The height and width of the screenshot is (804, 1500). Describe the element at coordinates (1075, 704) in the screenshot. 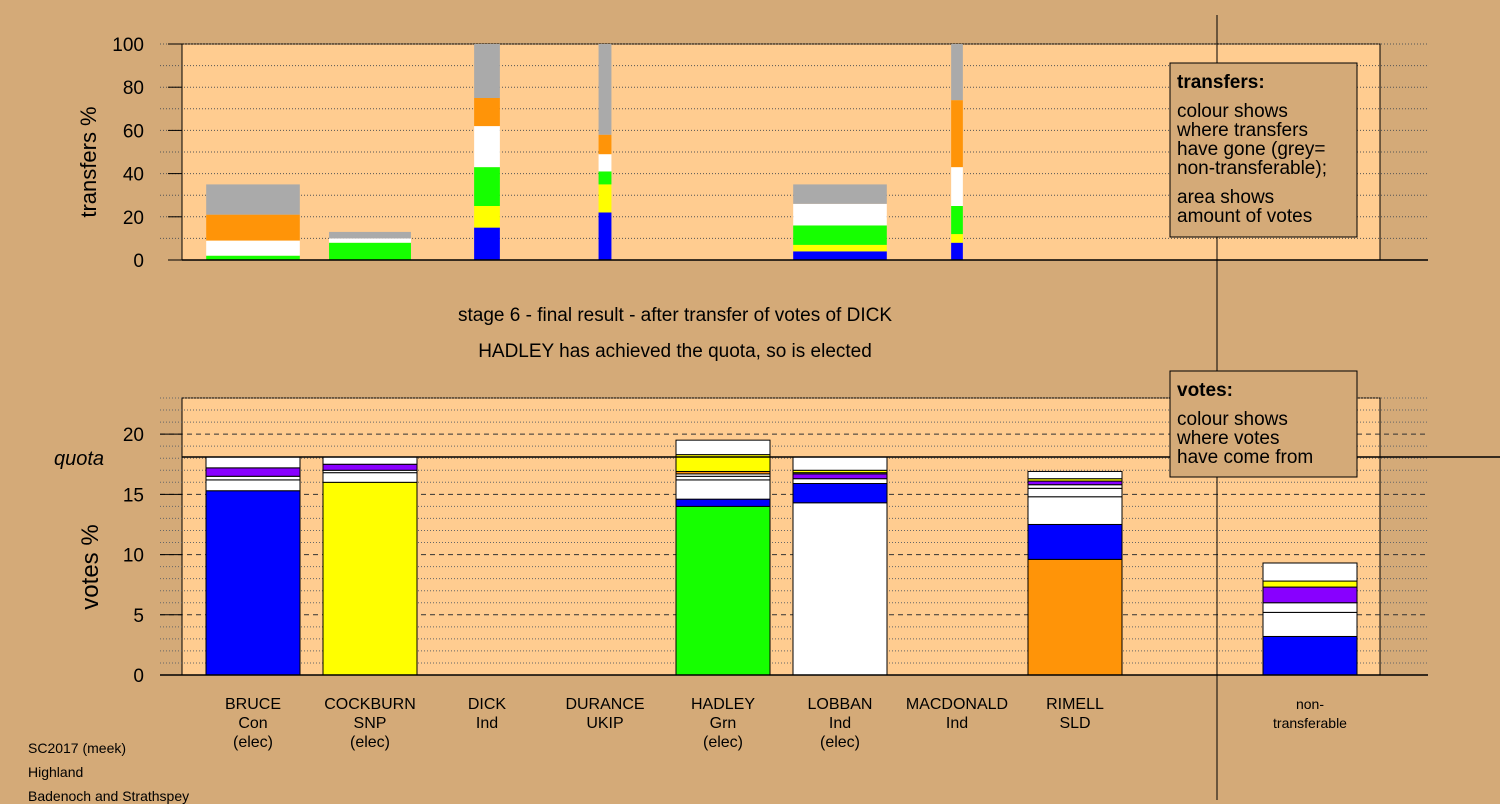

I see `candidate-name: RIMELL` at that location.